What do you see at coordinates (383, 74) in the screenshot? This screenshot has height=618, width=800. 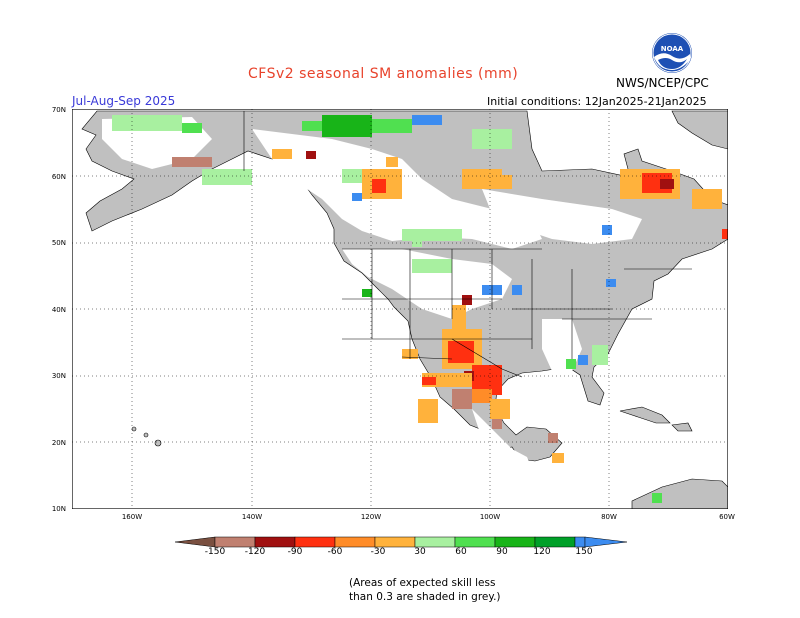 I see `map-title: CFSv2 seasonal SM anomalies (mm)` at bounding box center [383, 74].